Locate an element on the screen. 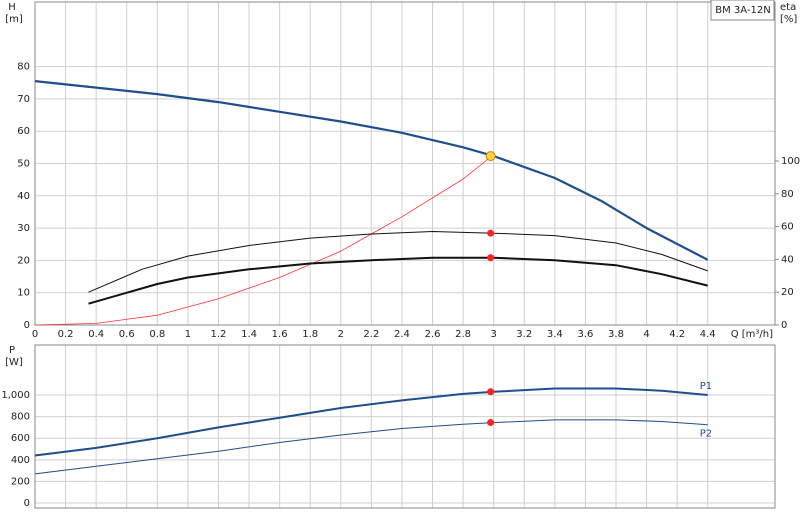  y2-tick-label: 60 is located at coordinates (787, 227).